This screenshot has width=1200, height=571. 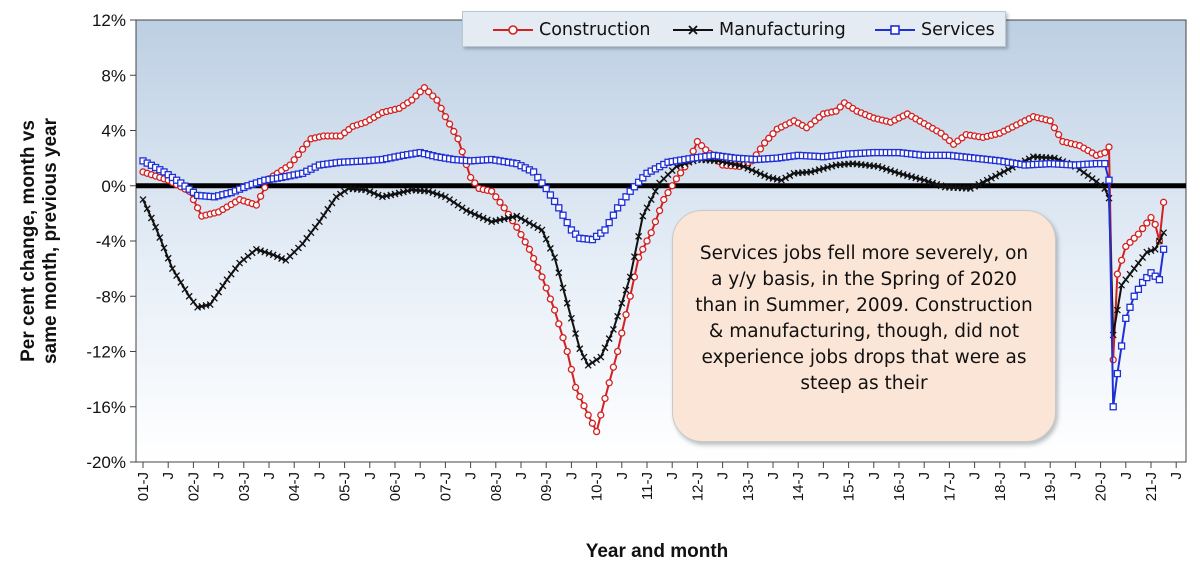 What do you see at coordinates (895, 30) in the screenshot?
I see `legend-services-swatch` at bounding box center [895, 30].